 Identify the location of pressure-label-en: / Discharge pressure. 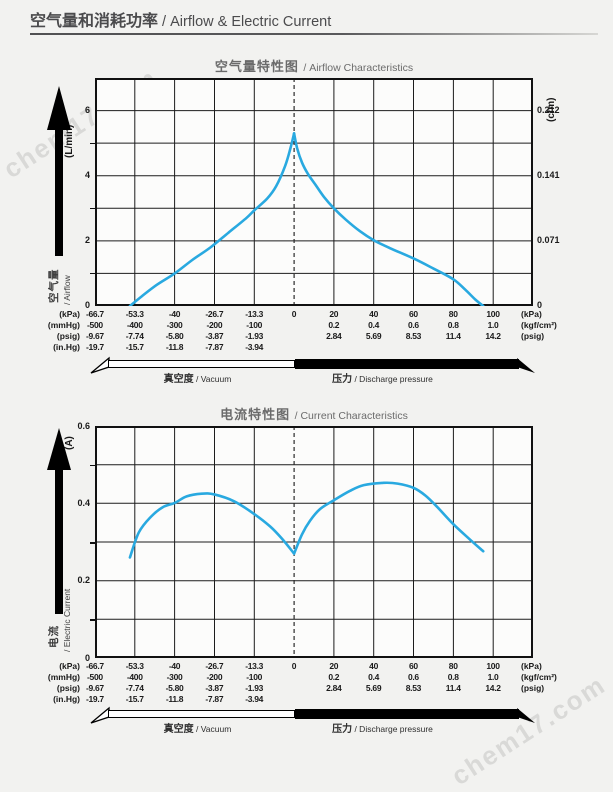
(392, 379).